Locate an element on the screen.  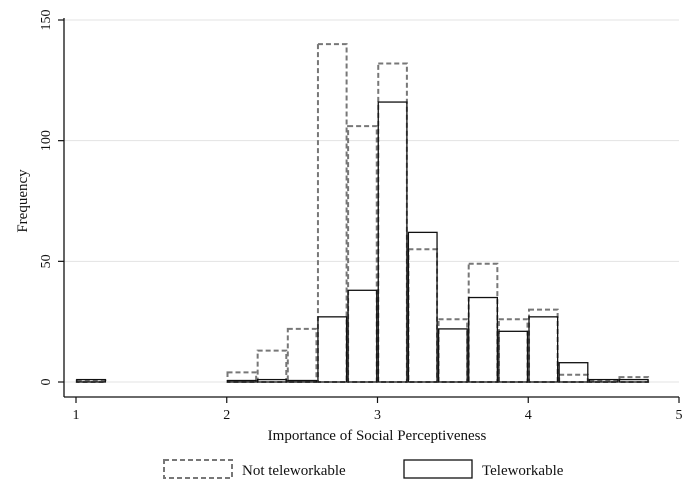
x-tick-label: 1 is located at coordinates (76, 415).